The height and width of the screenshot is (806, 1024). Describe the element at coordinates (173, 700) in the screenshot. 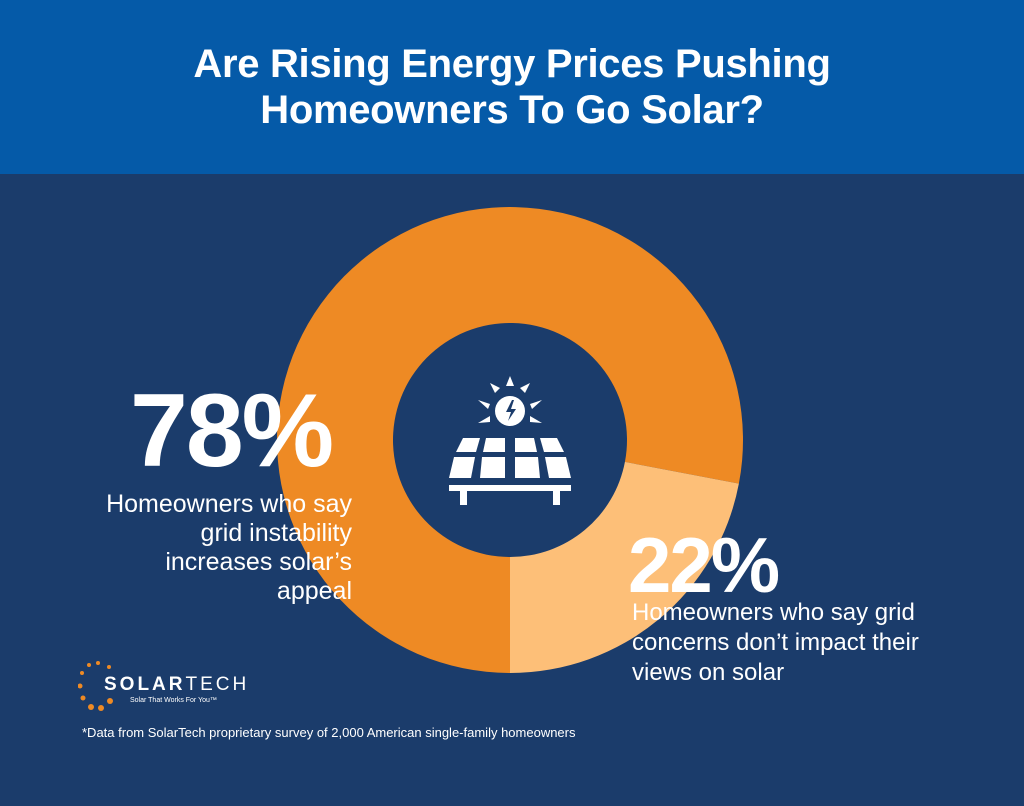

I see `logo-tagline: Solar That Works For You™` at that location.